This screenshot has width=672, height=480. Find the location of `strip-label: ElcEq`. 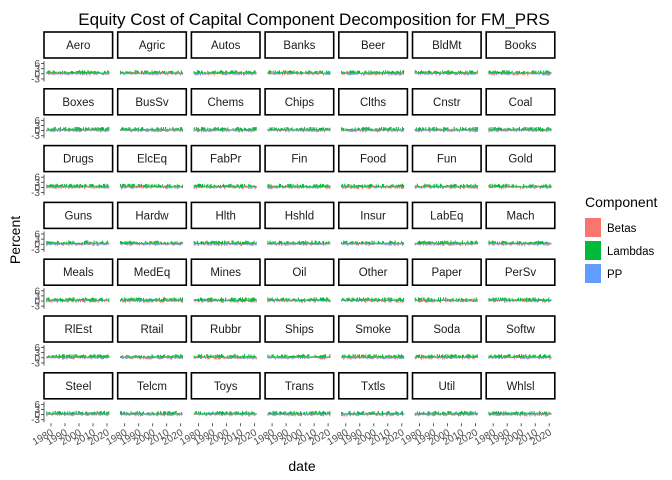

strip-label: ElcEq is located at coordinates (152, 160).